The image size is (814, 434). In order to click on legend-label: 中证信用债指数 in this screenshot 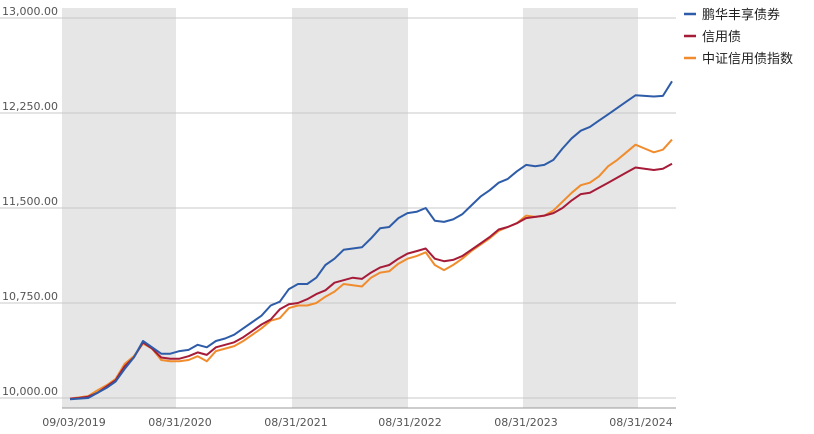, I will do `click(747, 59)`.